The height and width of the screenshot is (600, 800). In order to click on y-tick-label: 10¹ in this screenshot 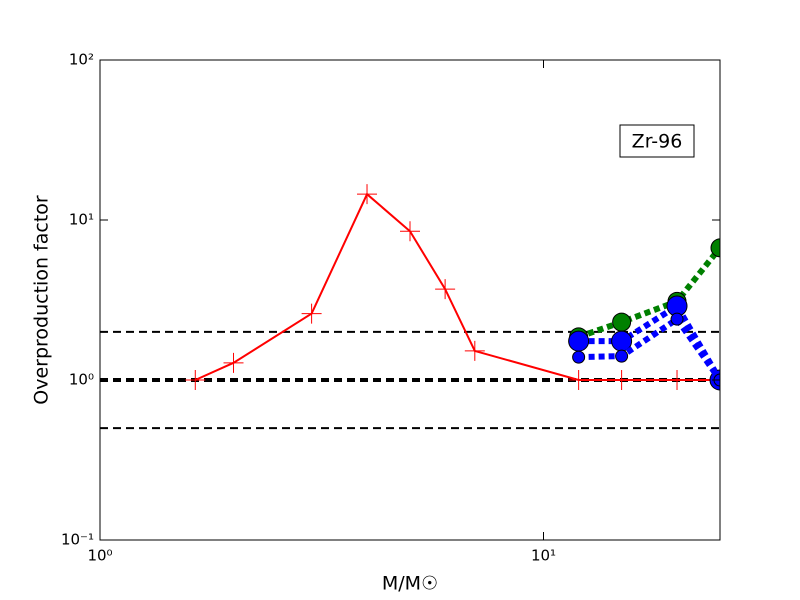, I will do `click(81, 220)`.